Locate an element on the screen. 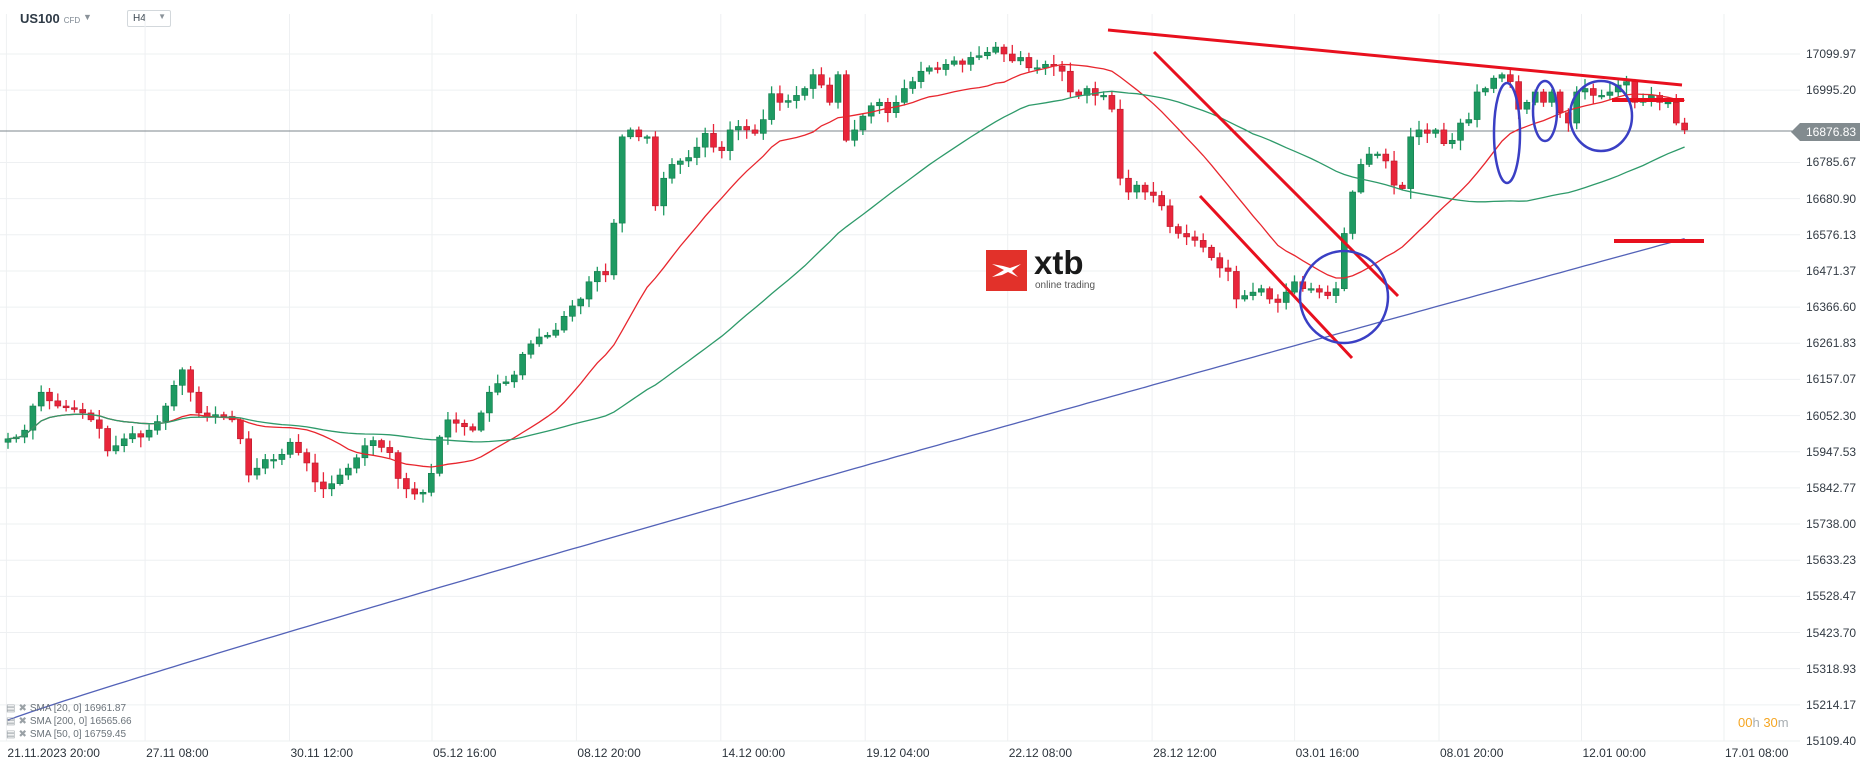 This screenshot has width=1866, height=767. time-tick-label: 28.12 12:00 is located at coordinates (1185, 753).